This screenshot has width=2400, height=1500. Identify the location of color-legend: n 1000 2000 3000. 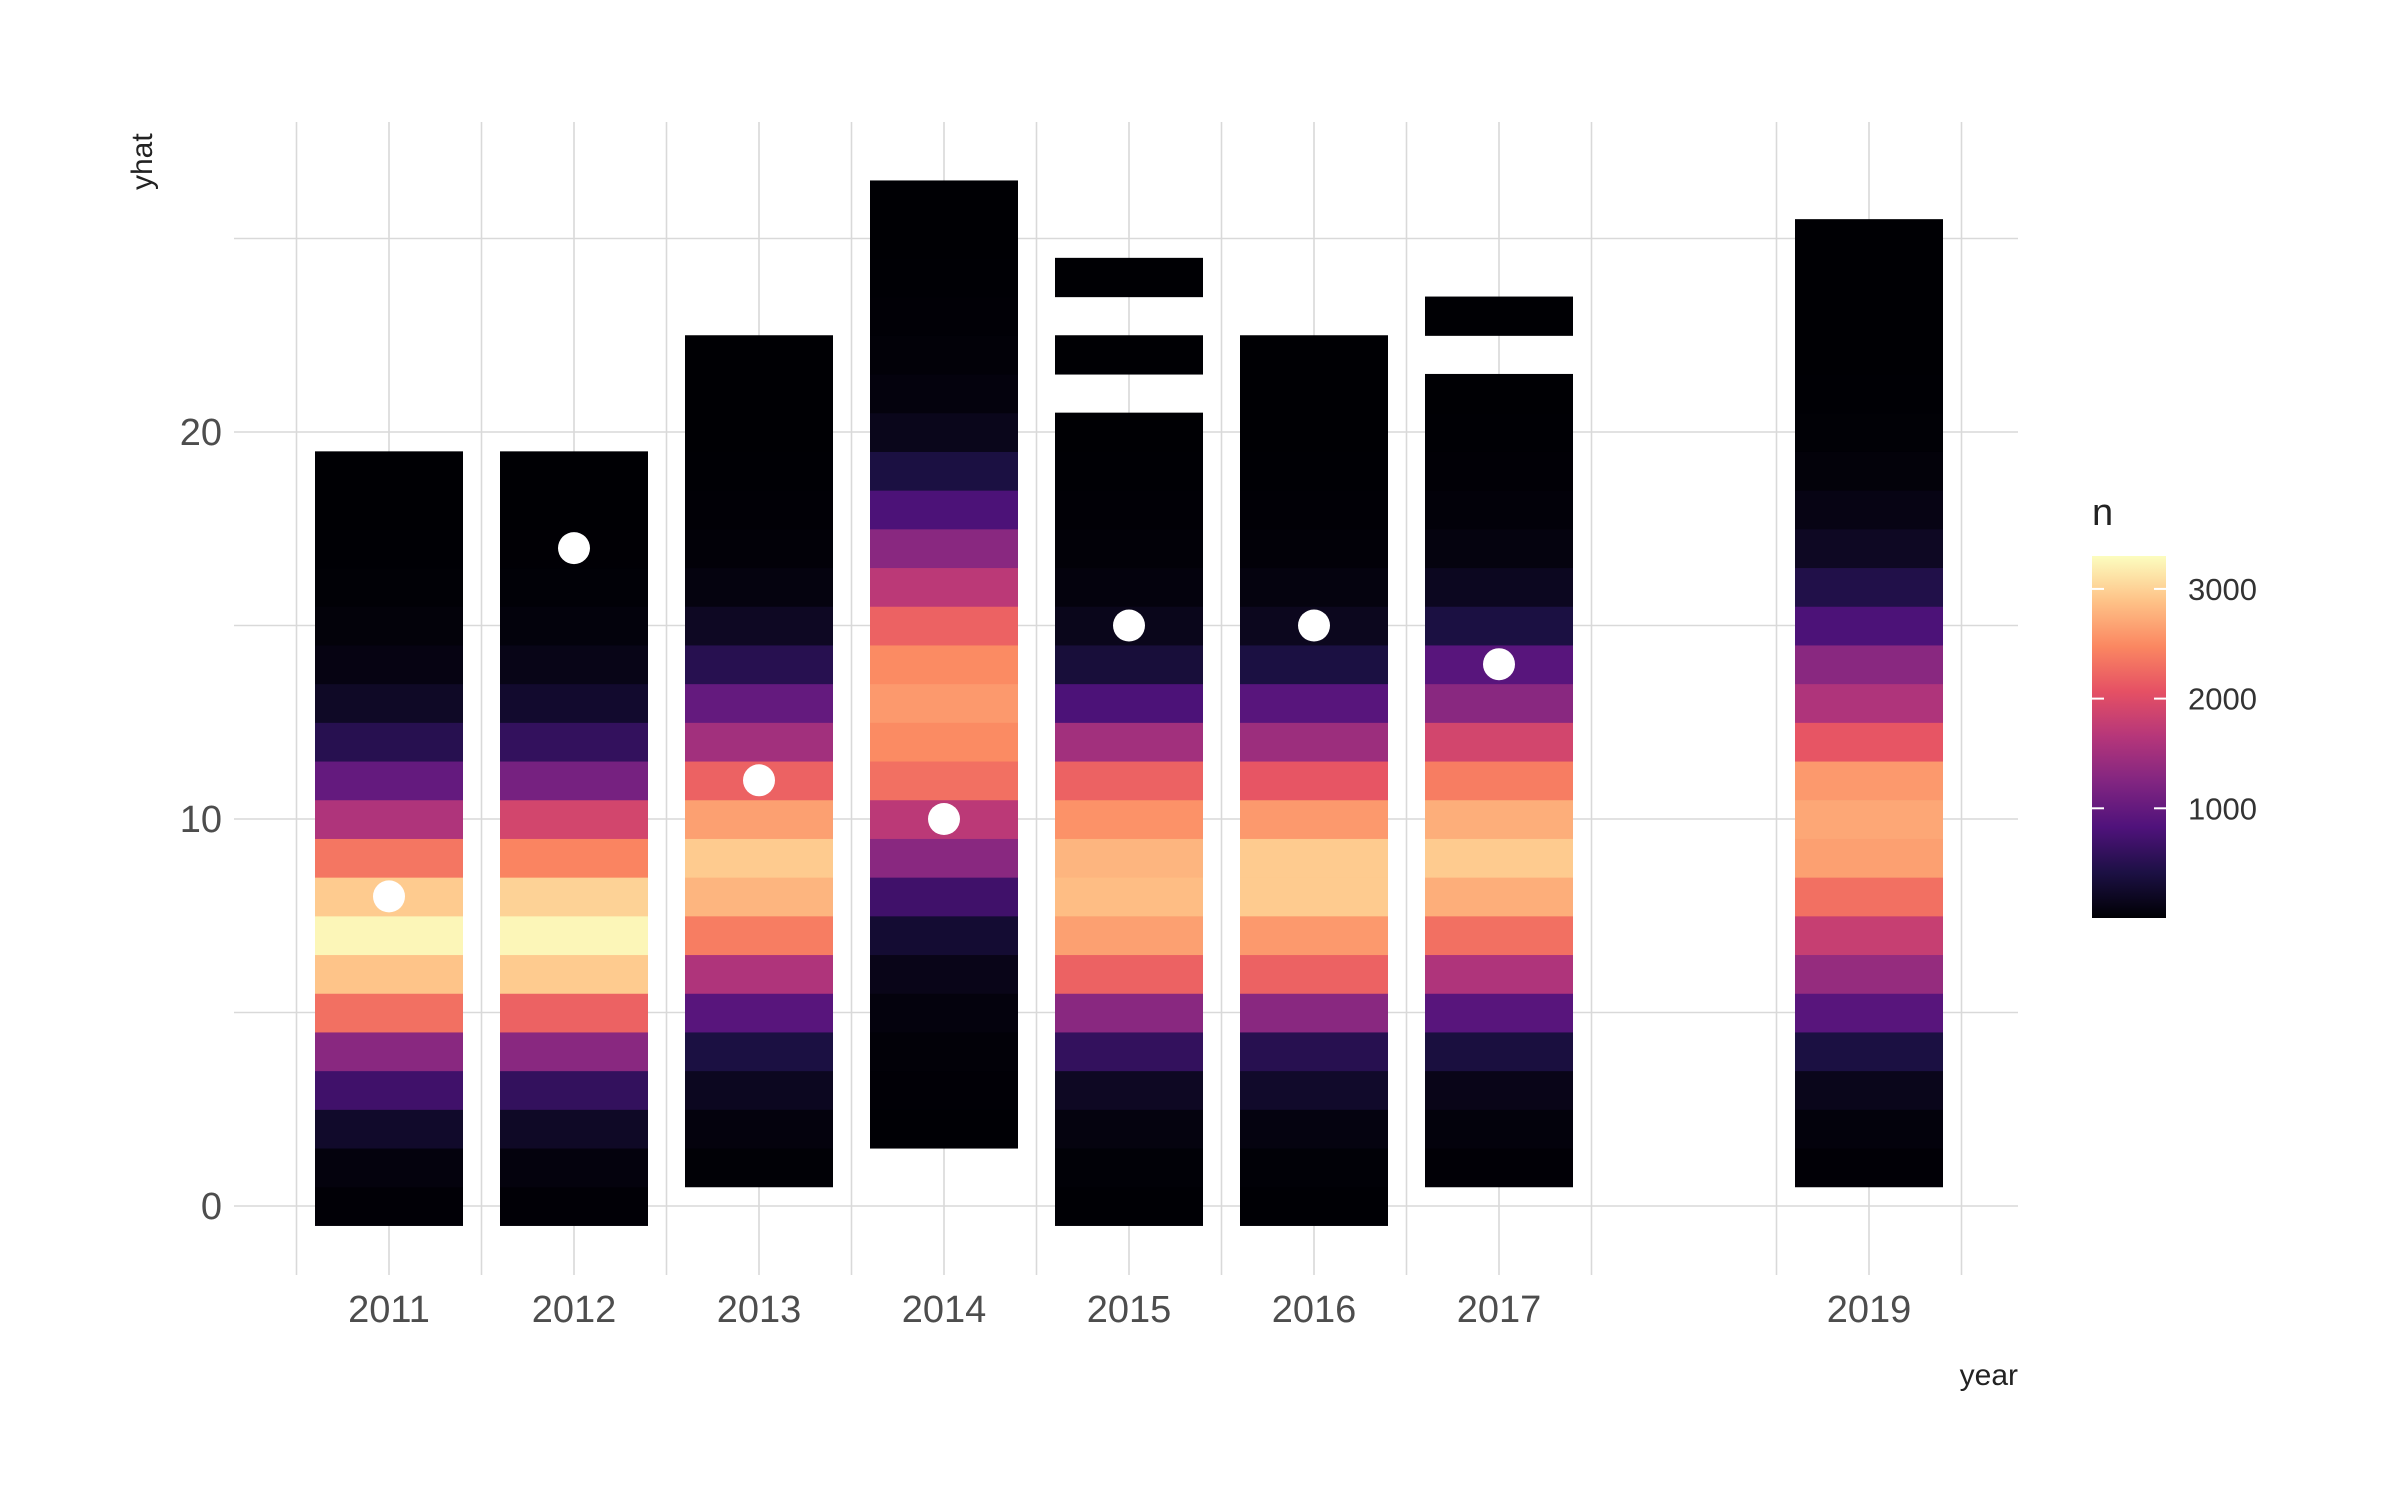
(2174, 705).